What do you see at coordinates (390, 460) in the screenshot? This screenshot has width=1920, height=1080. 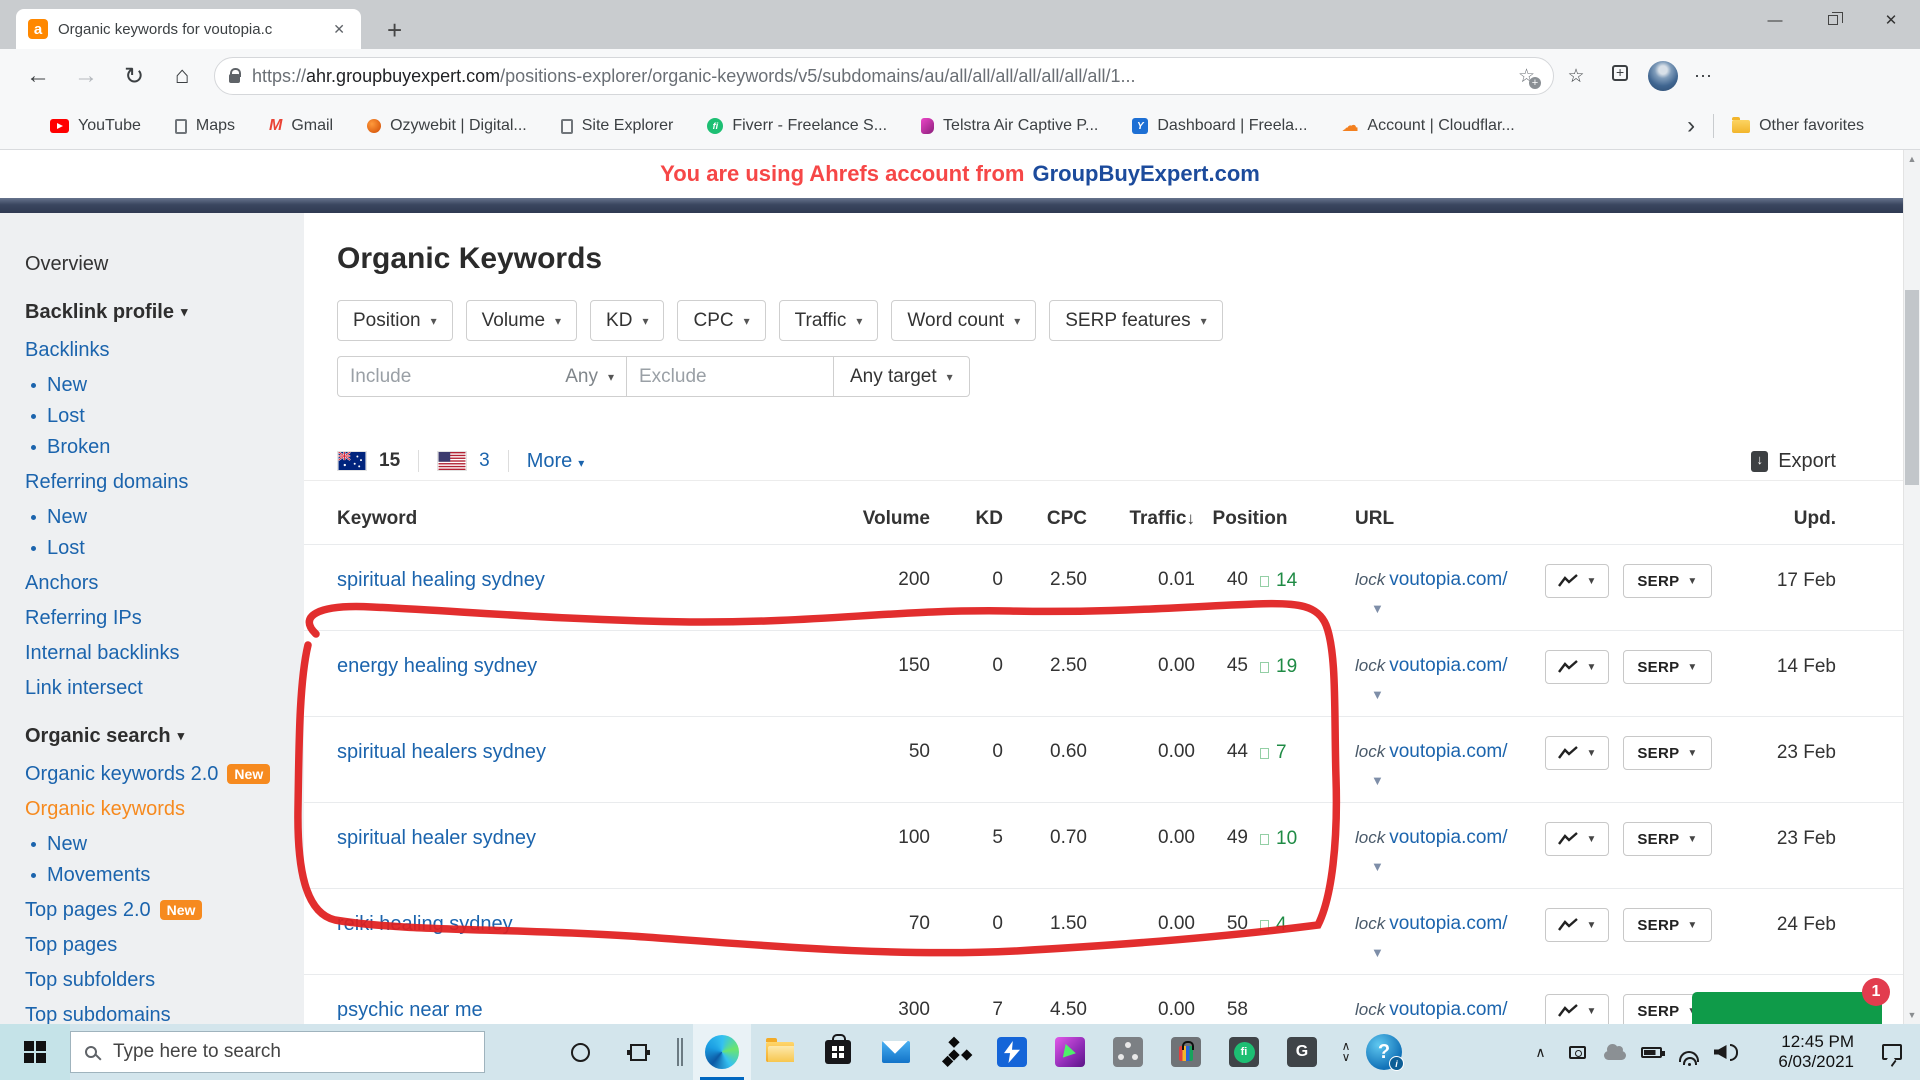 I see `au-keyword-count: 15` at bounding box center [390, 460].